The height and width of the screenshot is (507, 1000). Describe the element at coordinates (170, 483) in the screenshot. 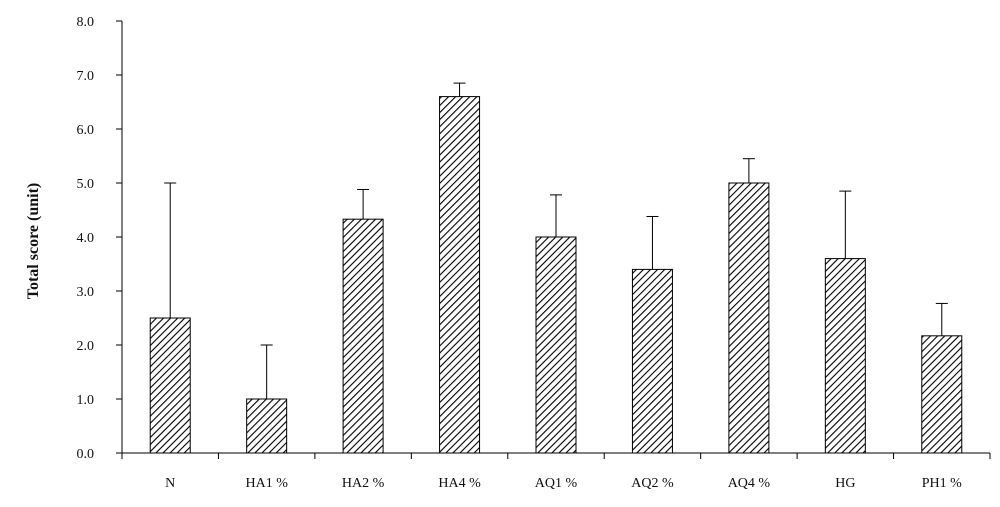

I see `x-category-label: N` at that location.